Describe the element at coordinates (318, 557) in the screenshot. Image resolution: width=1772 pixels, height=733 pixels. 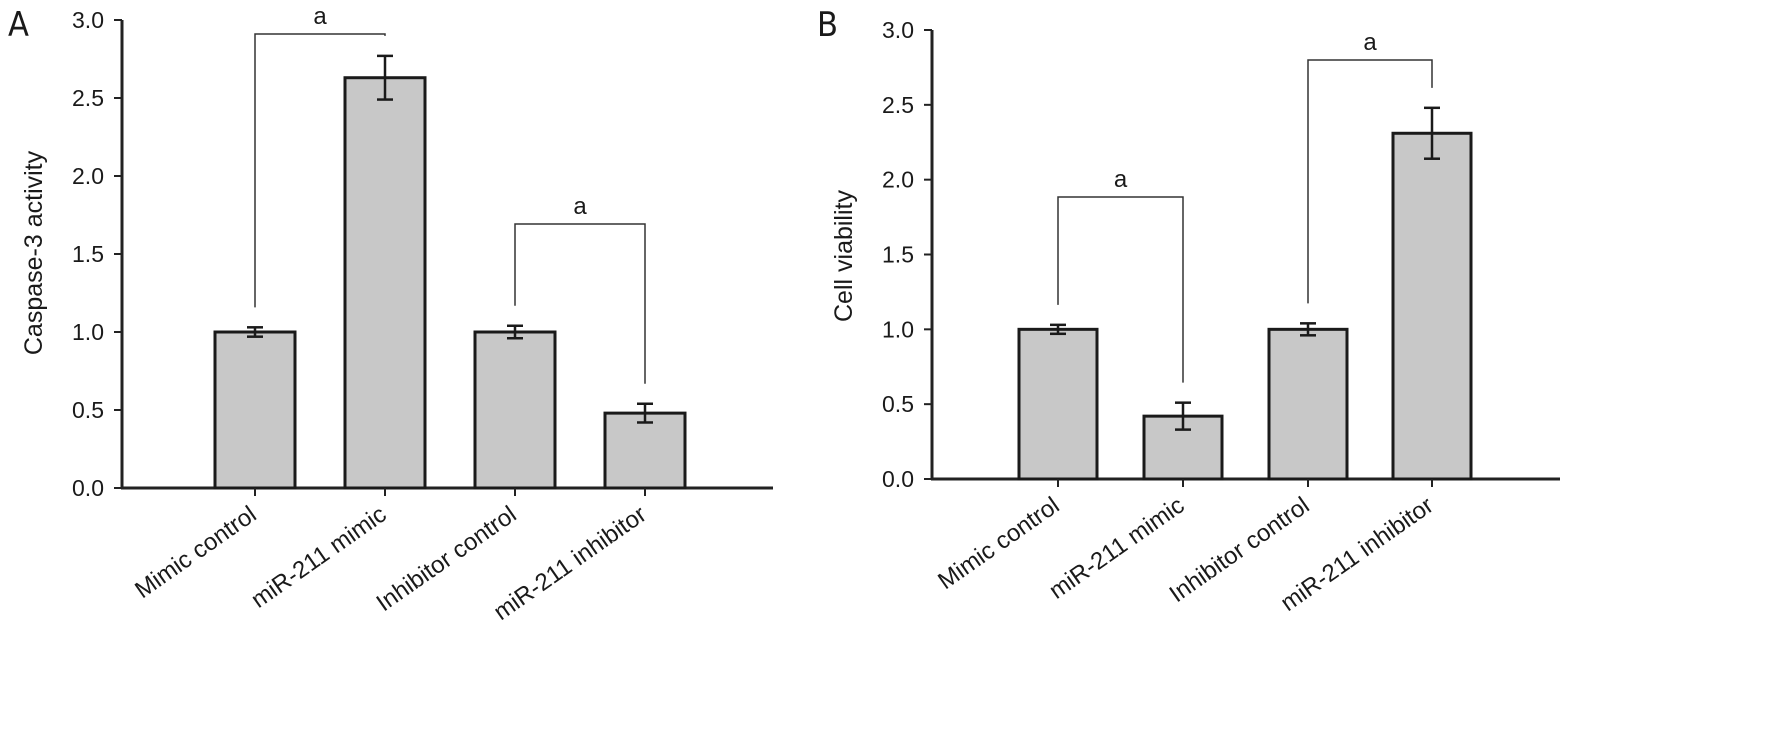
I see `x-category-label: miR-211 mimic` at that location.